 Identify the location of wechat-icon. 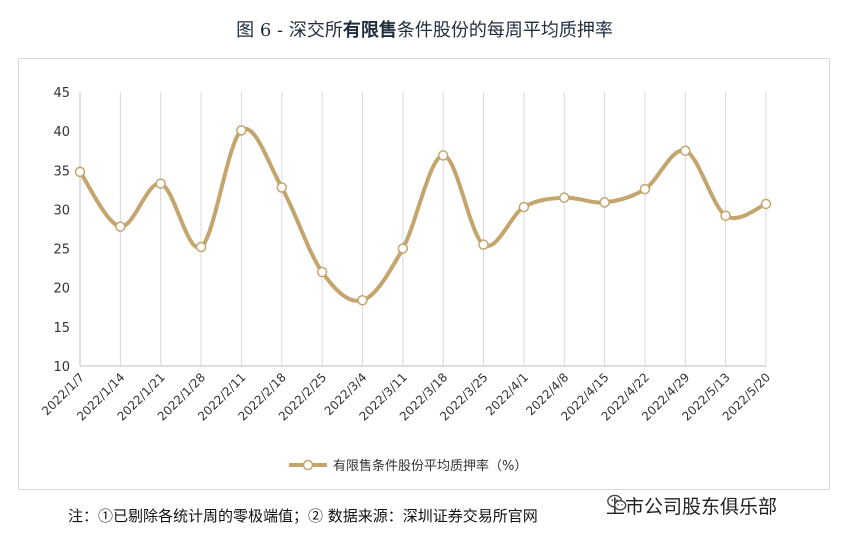
(617, 502).